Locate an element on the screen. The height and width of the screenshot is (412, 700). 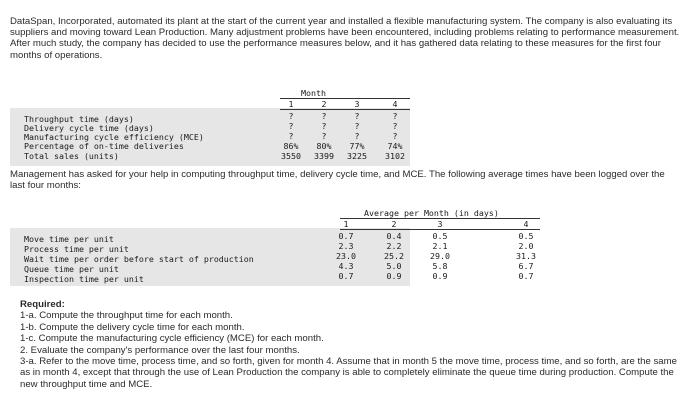
table2-cell: 6.7 is located at coordinates (526, 266).